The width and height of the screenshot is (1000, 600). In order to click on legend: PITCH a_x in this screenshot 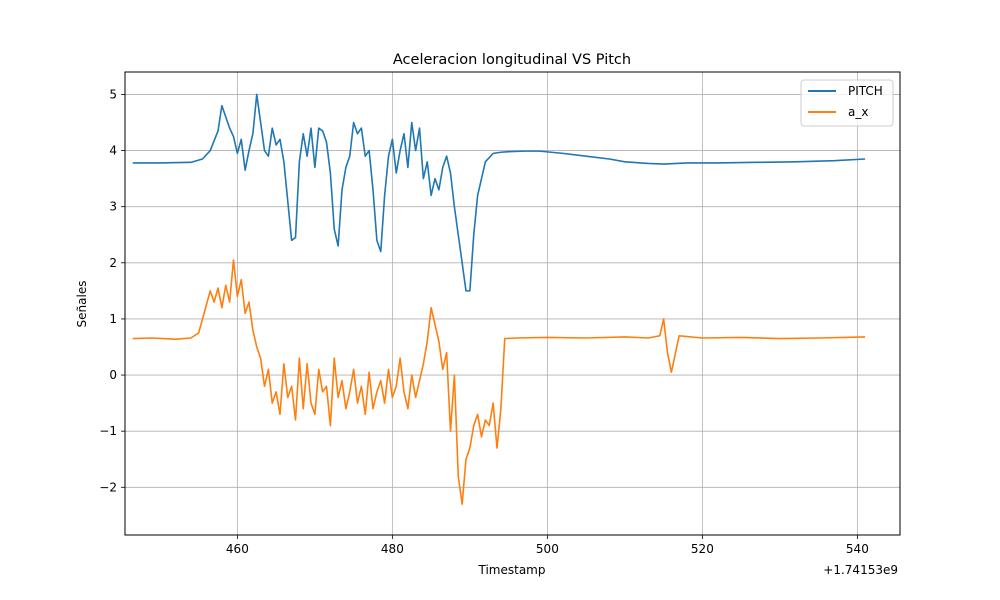, I will do `click(847, 103)`.